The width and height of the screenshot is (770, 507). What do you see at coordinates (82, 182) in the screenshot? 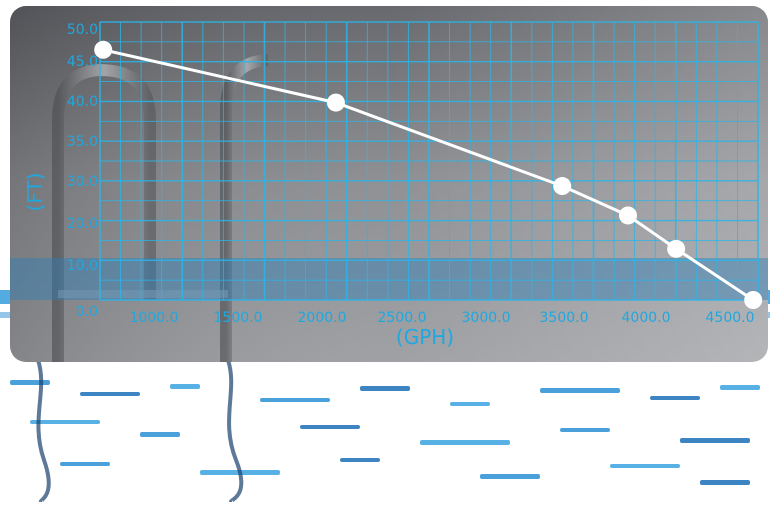
I see `y-tick-label: 30.0` at bounding box center [82, 182].